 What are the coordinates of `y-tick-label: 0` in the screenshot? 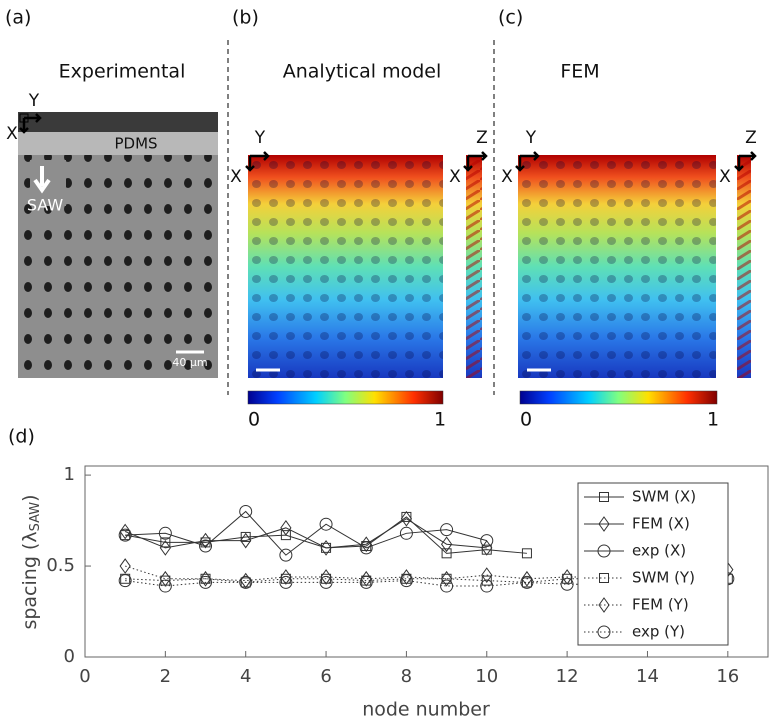 It's located at (69, 656).